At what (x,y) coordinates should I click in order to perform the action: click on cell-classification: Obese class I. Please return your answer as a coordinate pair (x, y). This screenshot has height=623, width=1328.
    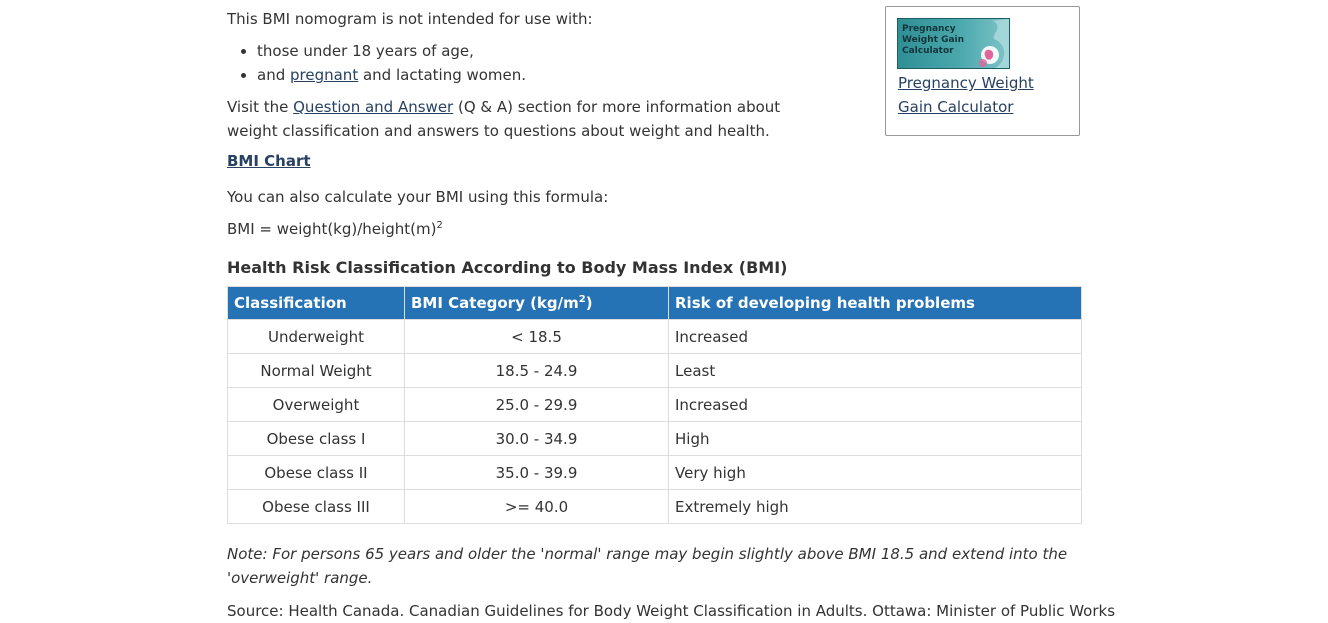
    Looking at the image, I should click on (316, 438).